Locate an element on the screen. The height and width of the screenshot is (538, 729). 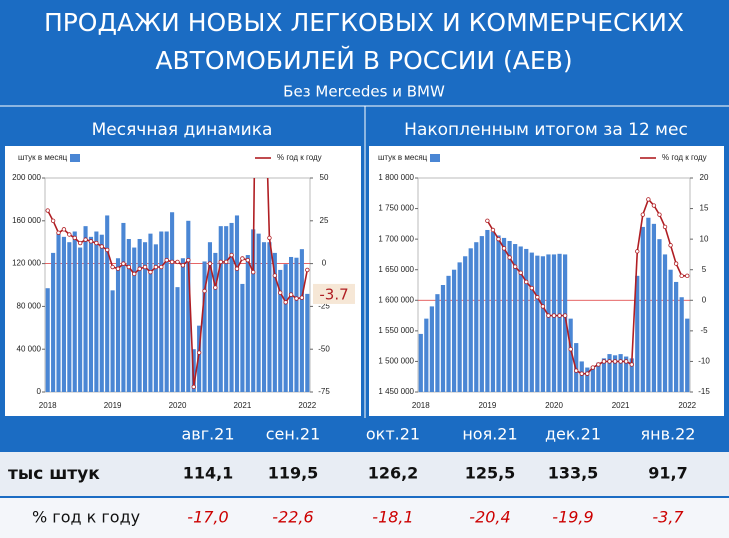
panel-title: Накопленным итогом за 12 мес is located at coordinates (546, 130).